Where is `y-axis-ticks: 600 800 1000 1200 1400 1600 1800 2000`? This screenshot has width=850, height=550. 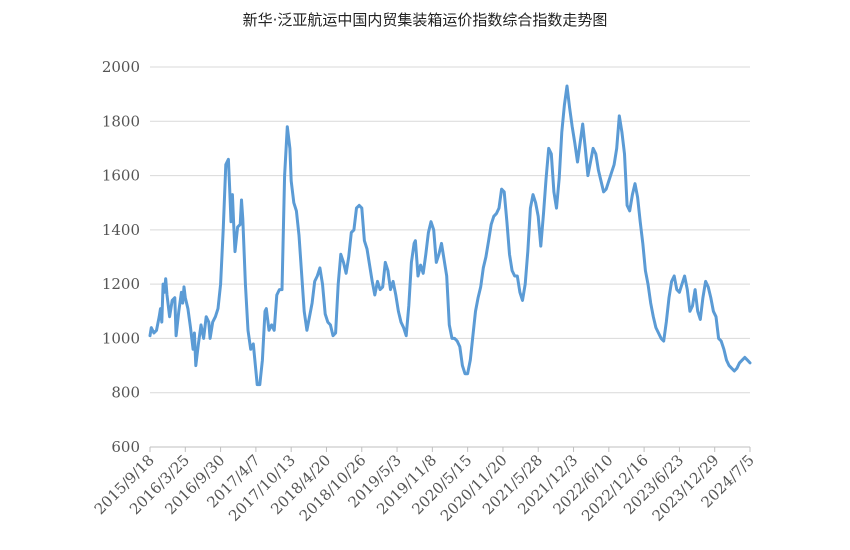
y-axis-ticks: 600 800 1000 1200 1400 1600 1800 2000 is located at coordinates (121, 257).